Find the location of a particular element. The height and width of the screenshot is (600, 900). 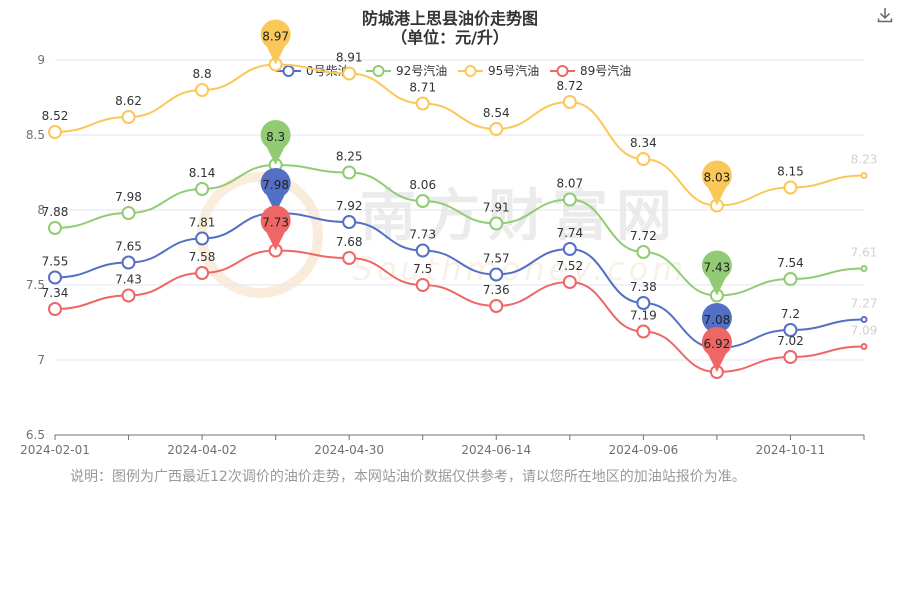

watermark-latin: Southmoney.com is located at coordinates (520, 269).